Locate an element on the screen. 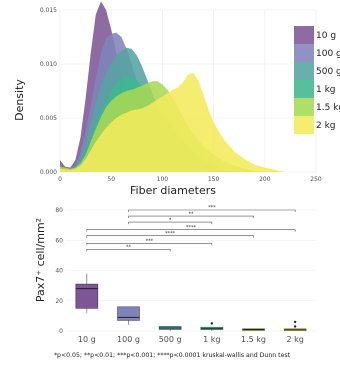  box-x-tick-label: 1 kg is located at coordinates (211, 339).